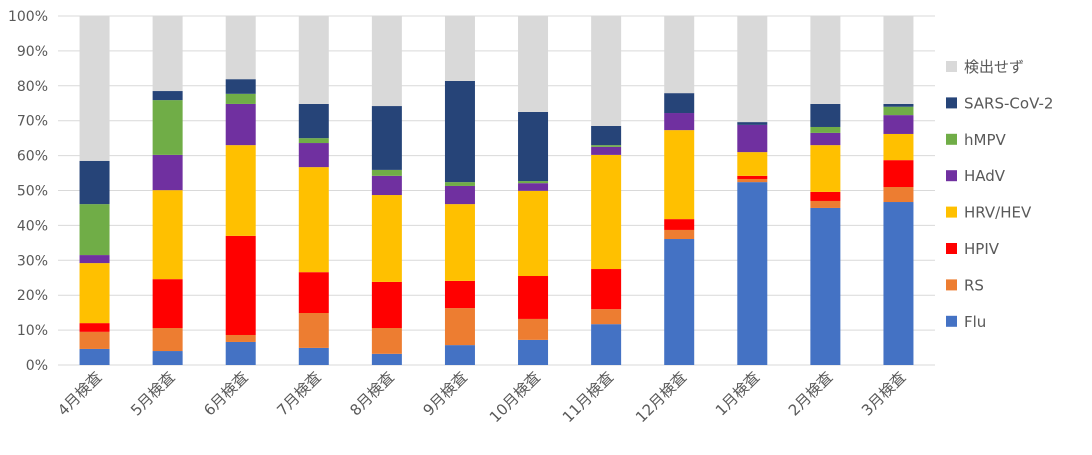  Describe the element at coordinates (975, 322) in the screenshot. I see `legend-label: Flu` at that location.